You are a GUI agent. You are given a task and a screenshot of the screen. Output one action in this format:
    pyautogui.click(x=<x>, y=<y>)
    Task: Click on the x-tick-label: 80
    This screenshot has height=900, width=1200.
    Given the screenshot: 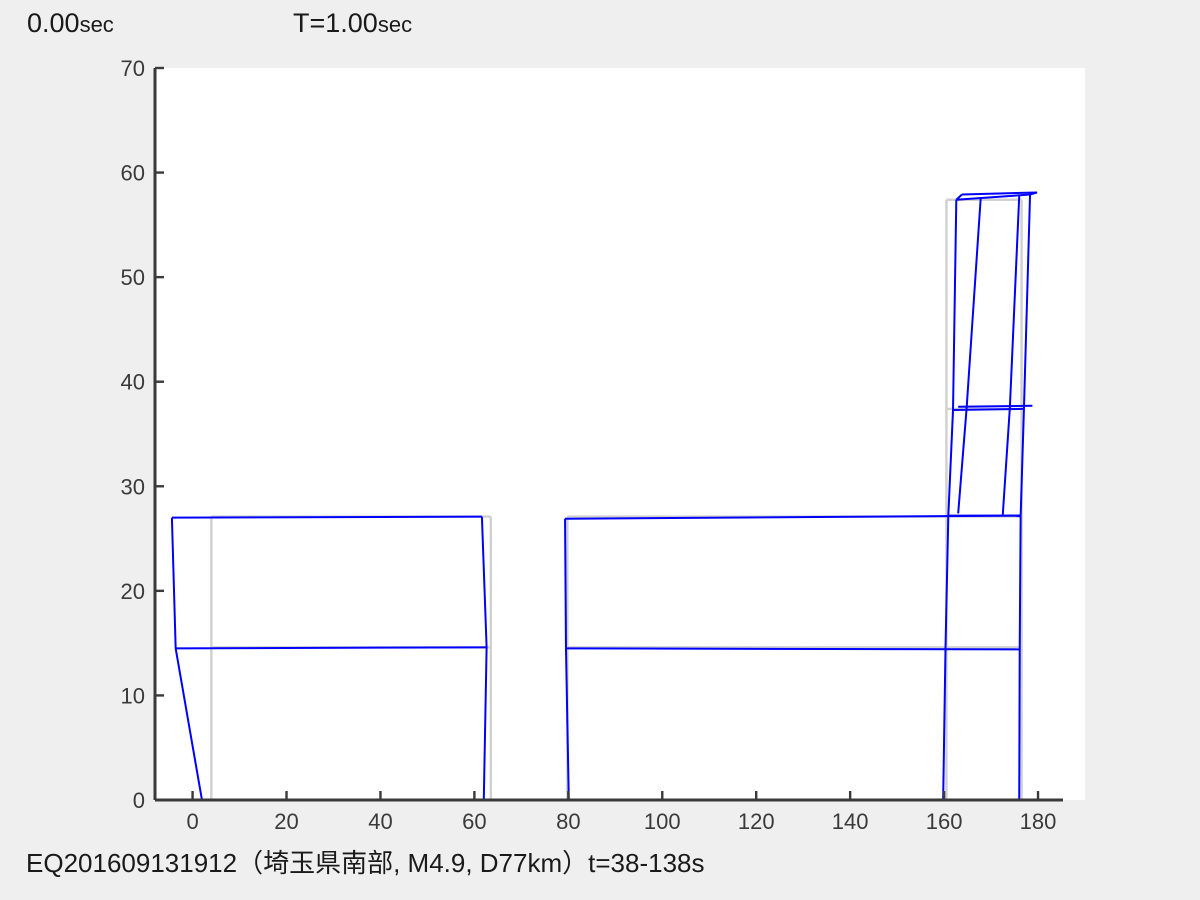 What is the action you would take?
    pyautogui.click(x=568, y=821)
    